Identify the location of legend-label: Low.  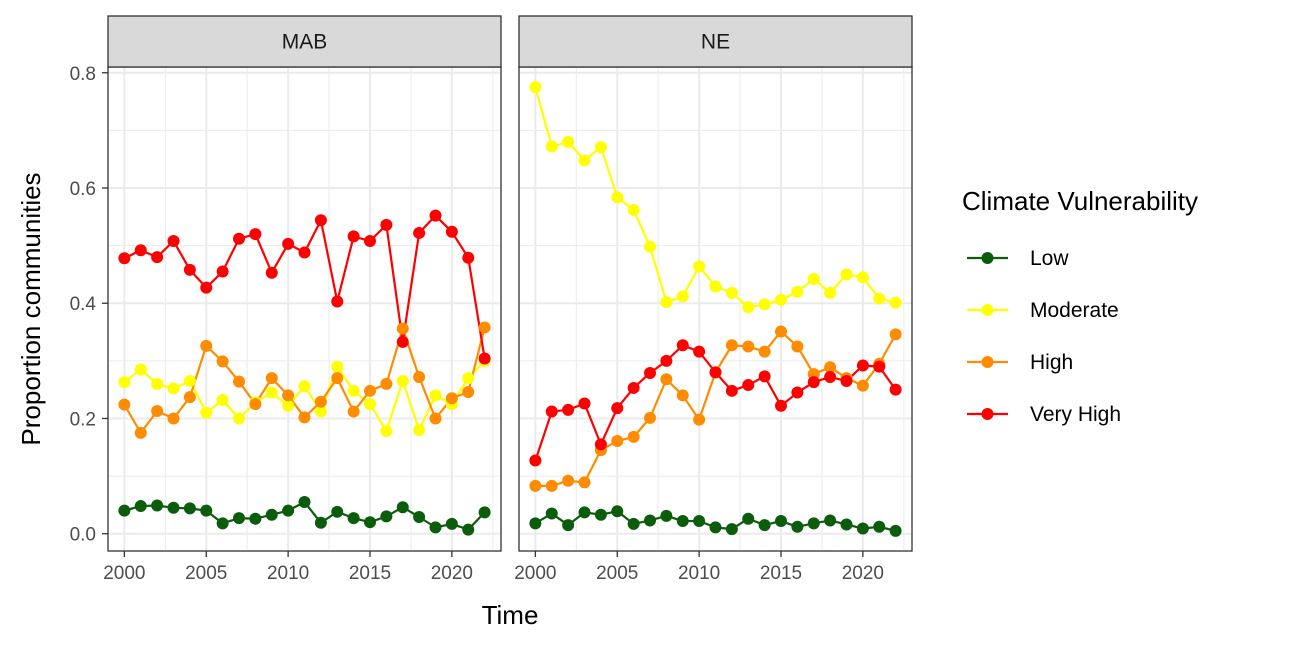
(1049, 258).